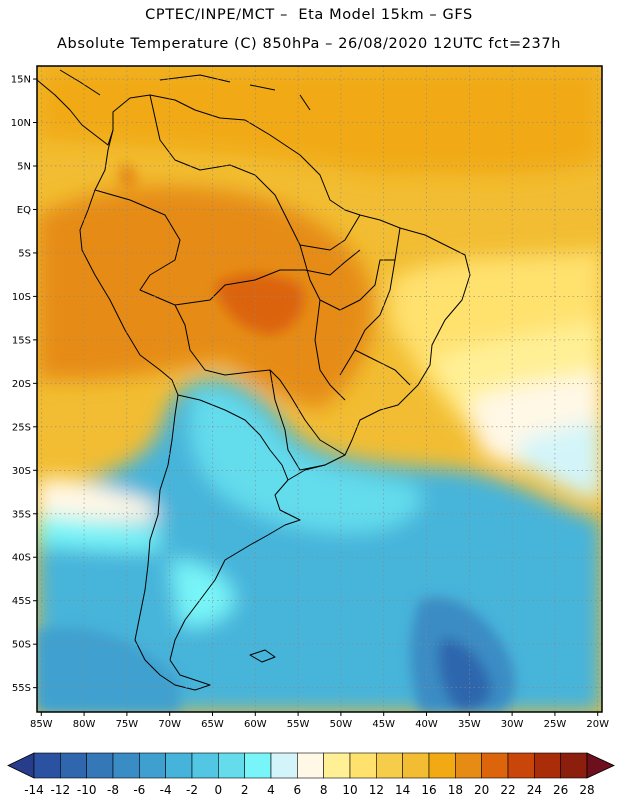 This screenshot has height=800, width=618. Describe the element at coordinates (600, 765) in the screenshot. I see `colorbar-over-arrow` at that location.